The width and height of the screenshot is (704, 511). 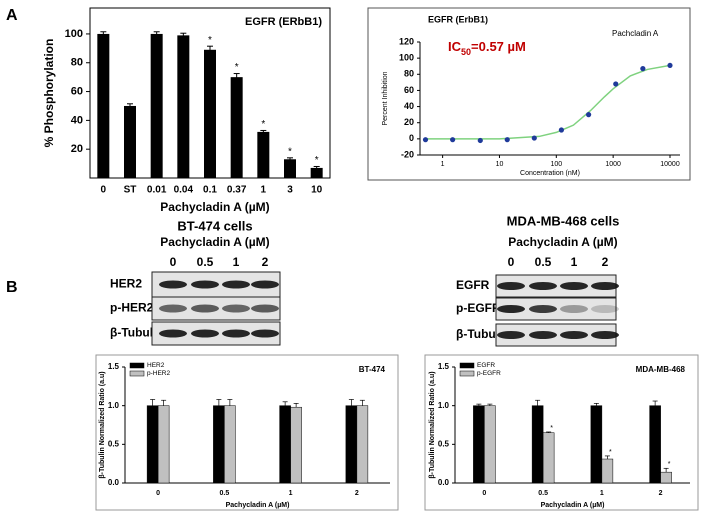 What do you see at coordinates (548, 102) in the screenshot?
I see `fit-curve` at bounding box center [548, 102].